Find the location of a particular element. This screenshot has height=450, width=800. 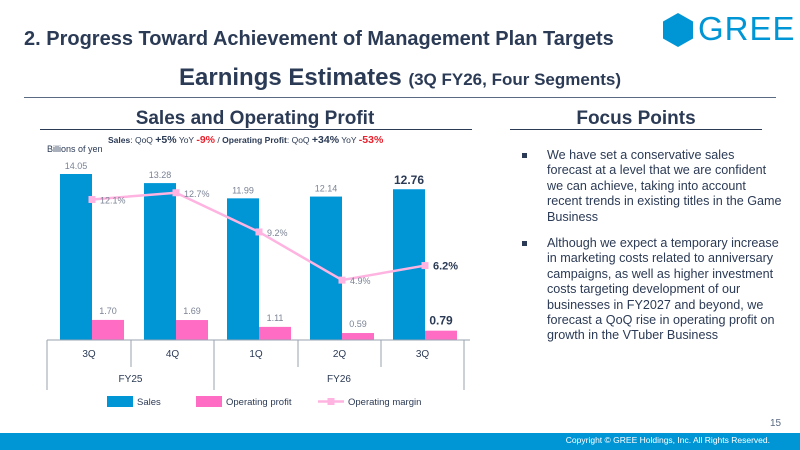

sales-op-heading: Sales and Operating Profit is located at coordinates (255, 118).